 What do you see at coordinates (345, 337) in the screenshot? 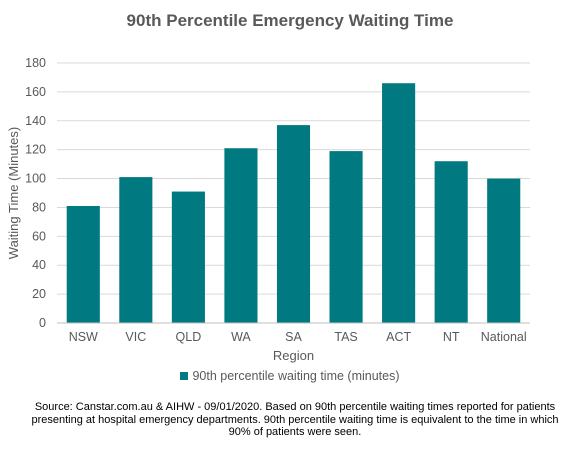
I see `x-tick-label: TAS` at bounding box center [345, 337].